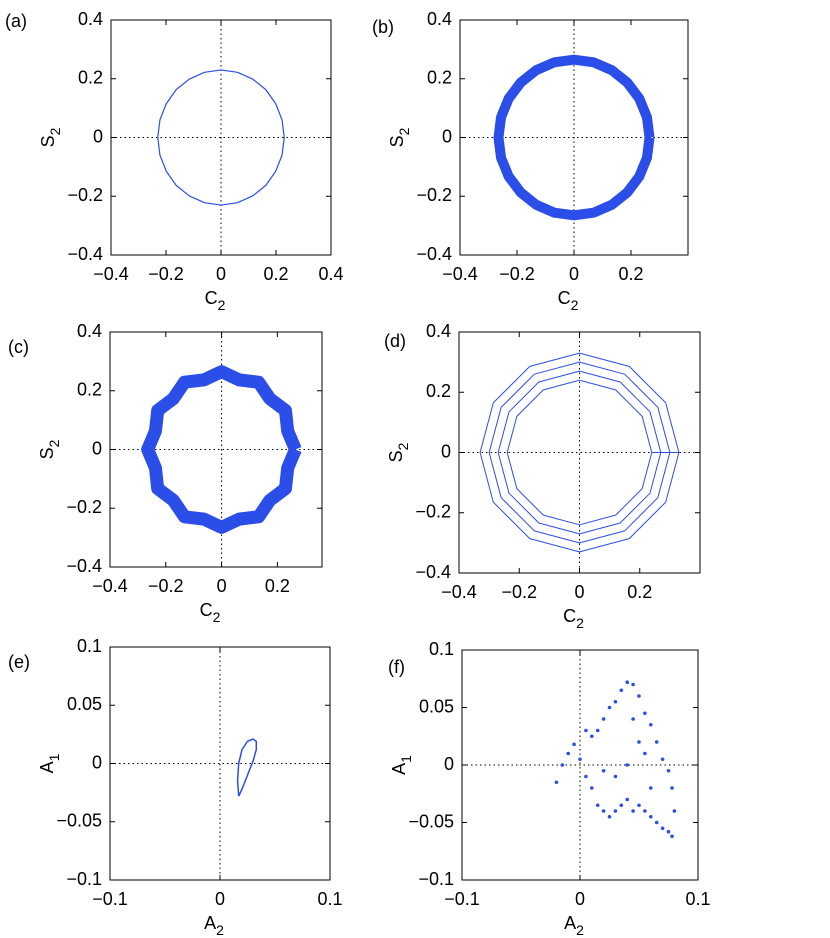 Image resolution: width=830 pixels, height=938 pixels. I want to click on x-axis-label-base: A, so click(570, 923).